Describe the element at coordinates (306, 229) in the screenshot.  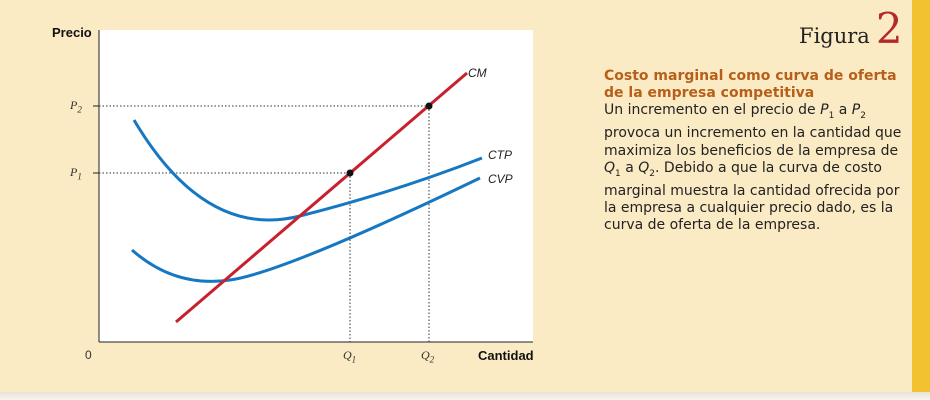
I see `cvp-curve` at that location.